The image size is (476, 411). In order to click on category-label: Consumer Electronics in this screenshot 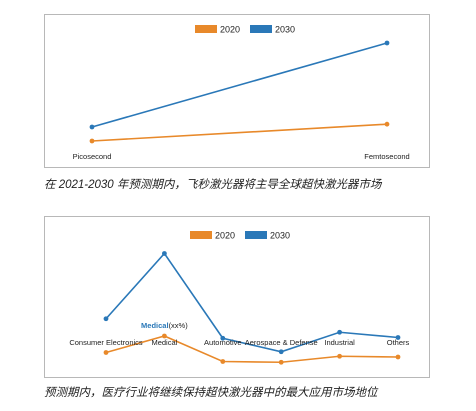, I will do `click(106, 342)`.